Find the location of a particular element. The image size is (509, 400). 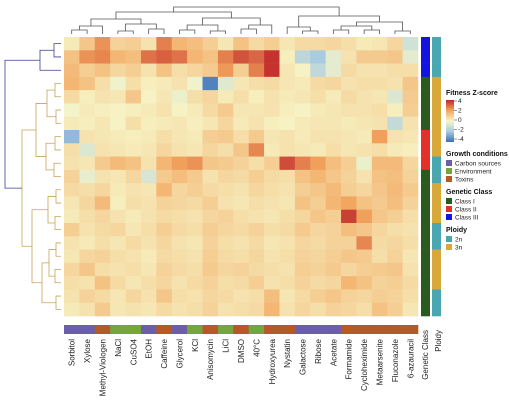

class-legend-swatch is located at coordinates (449, 217).